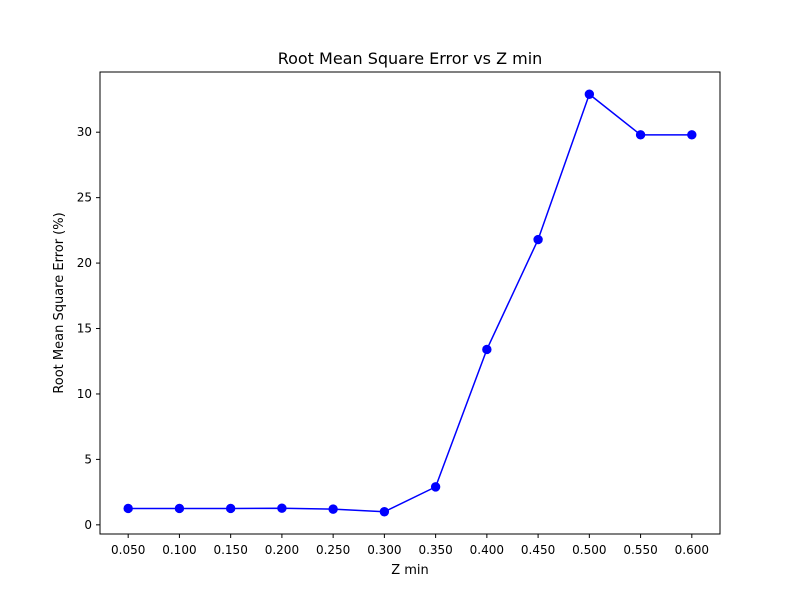 This screenshot has height=604, width=800. What do you see at coordinates (435, 550) in the screenshot?
I see `x-tick-label: 0.350` at bounding box center [435, 550].